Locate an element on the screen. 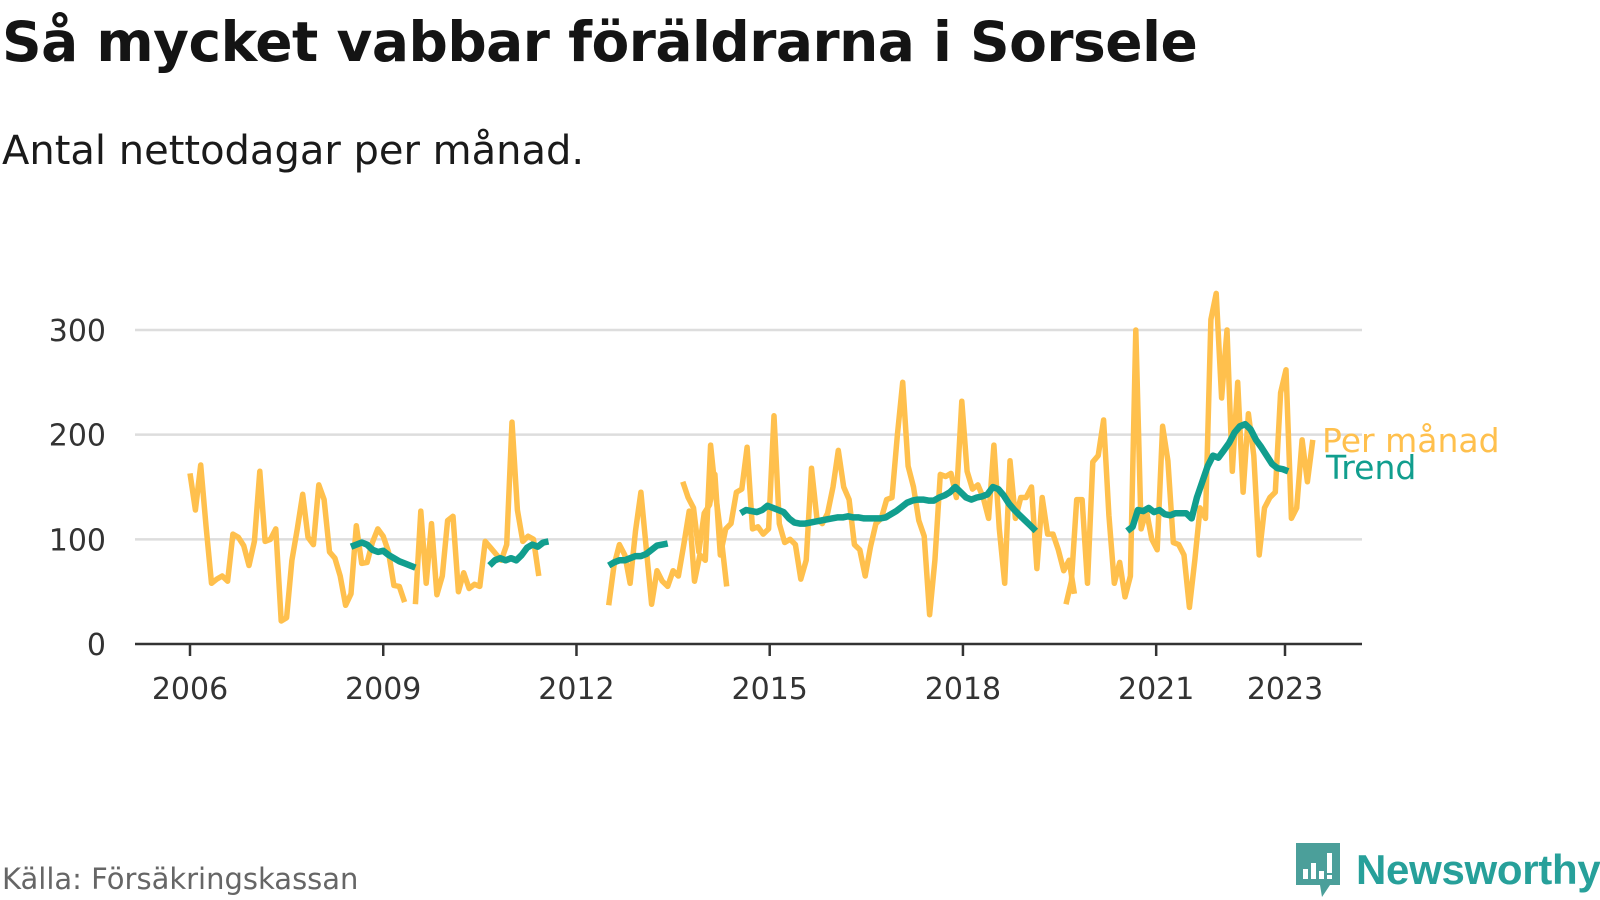 The image size is (1600, 900). x-tick-label: 2023 is located at coordinates (1285, 689).